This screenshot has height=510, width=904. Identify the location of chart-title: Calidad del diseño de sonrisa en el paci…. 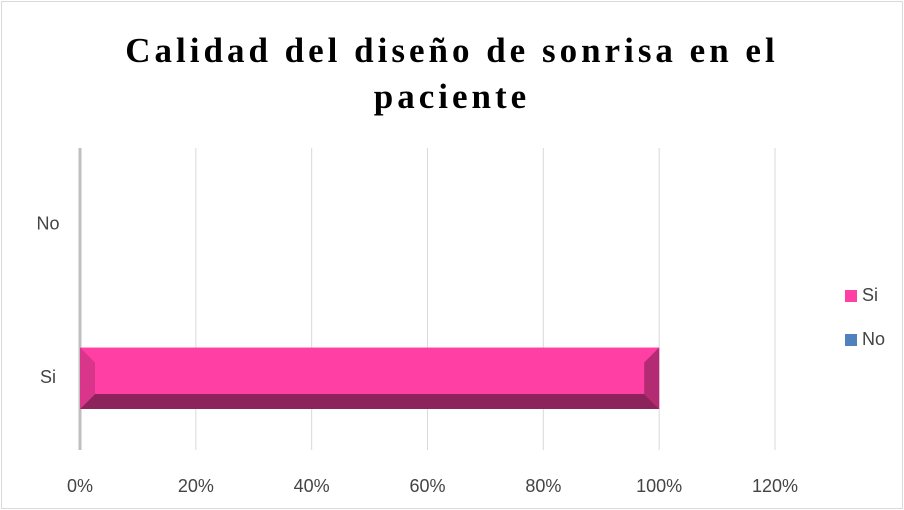
(452, 73).